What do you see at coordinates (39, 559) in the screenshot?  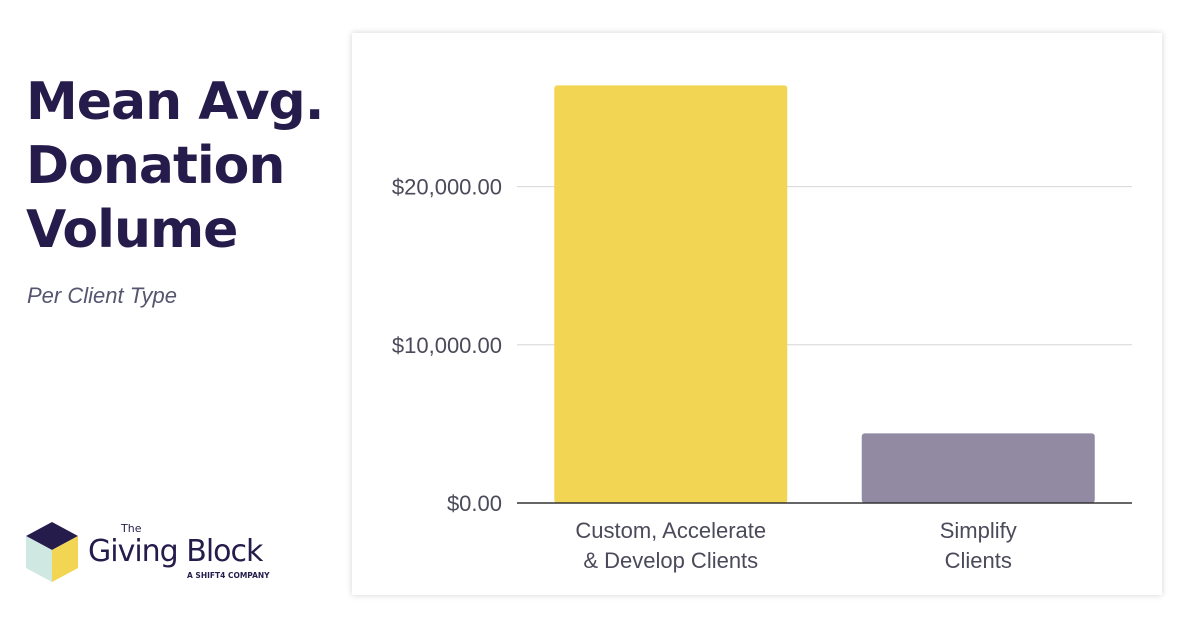 I see `cube-left-face` at bounding box center [39, 559].